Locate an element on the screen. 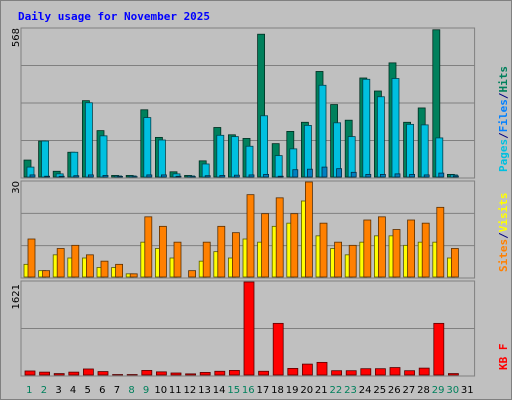  x-tick-label: 3 is located at coordinates (58, 390).